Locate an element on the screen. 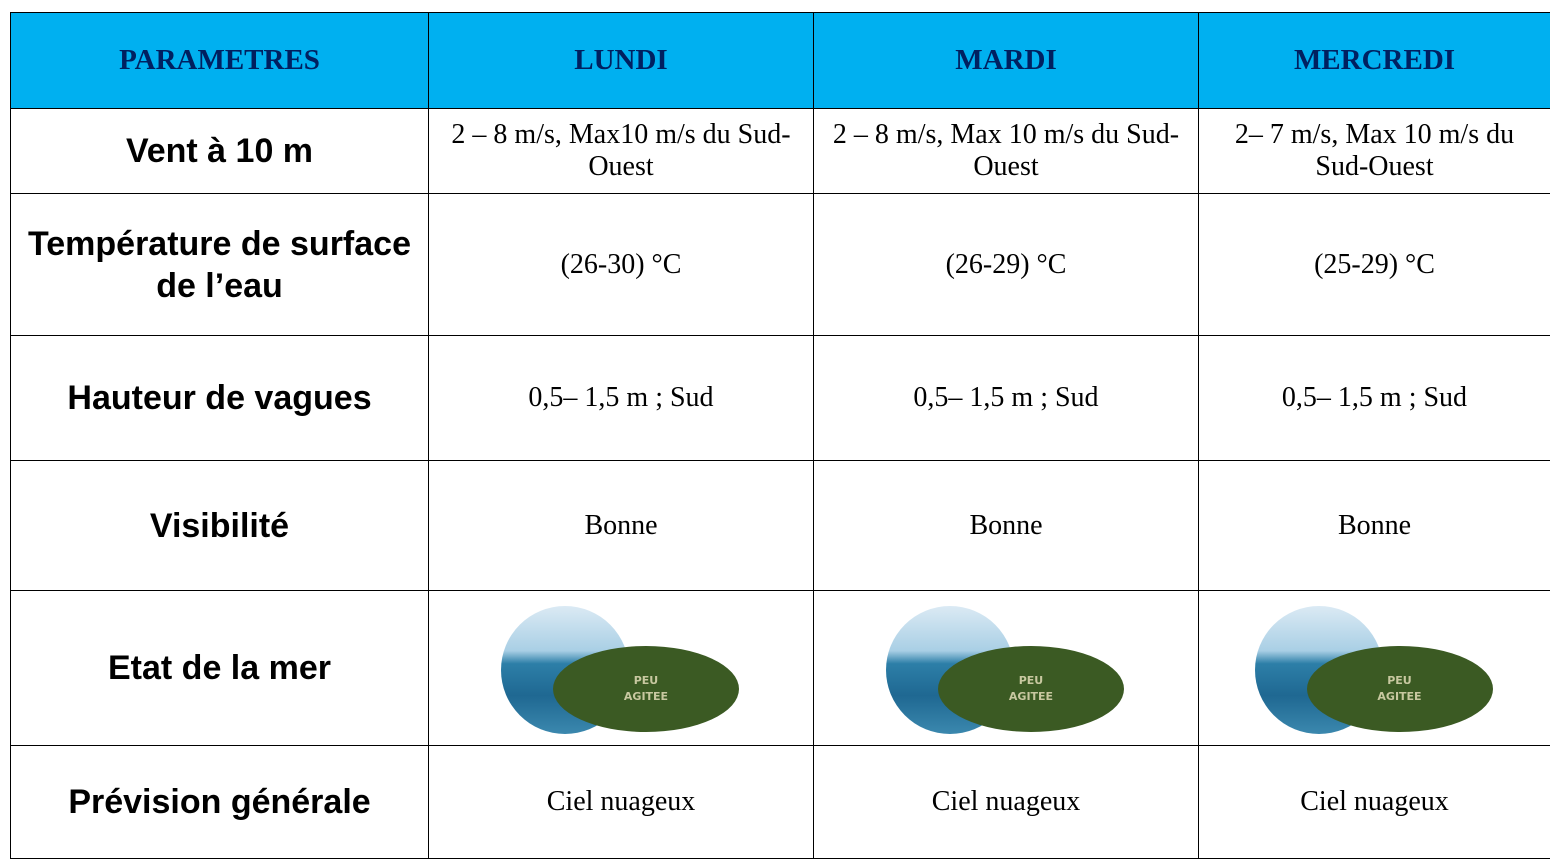 This screenshot has height=859, width=1550. value-cell: (26-30) °C is located at coordinates (621, 265).